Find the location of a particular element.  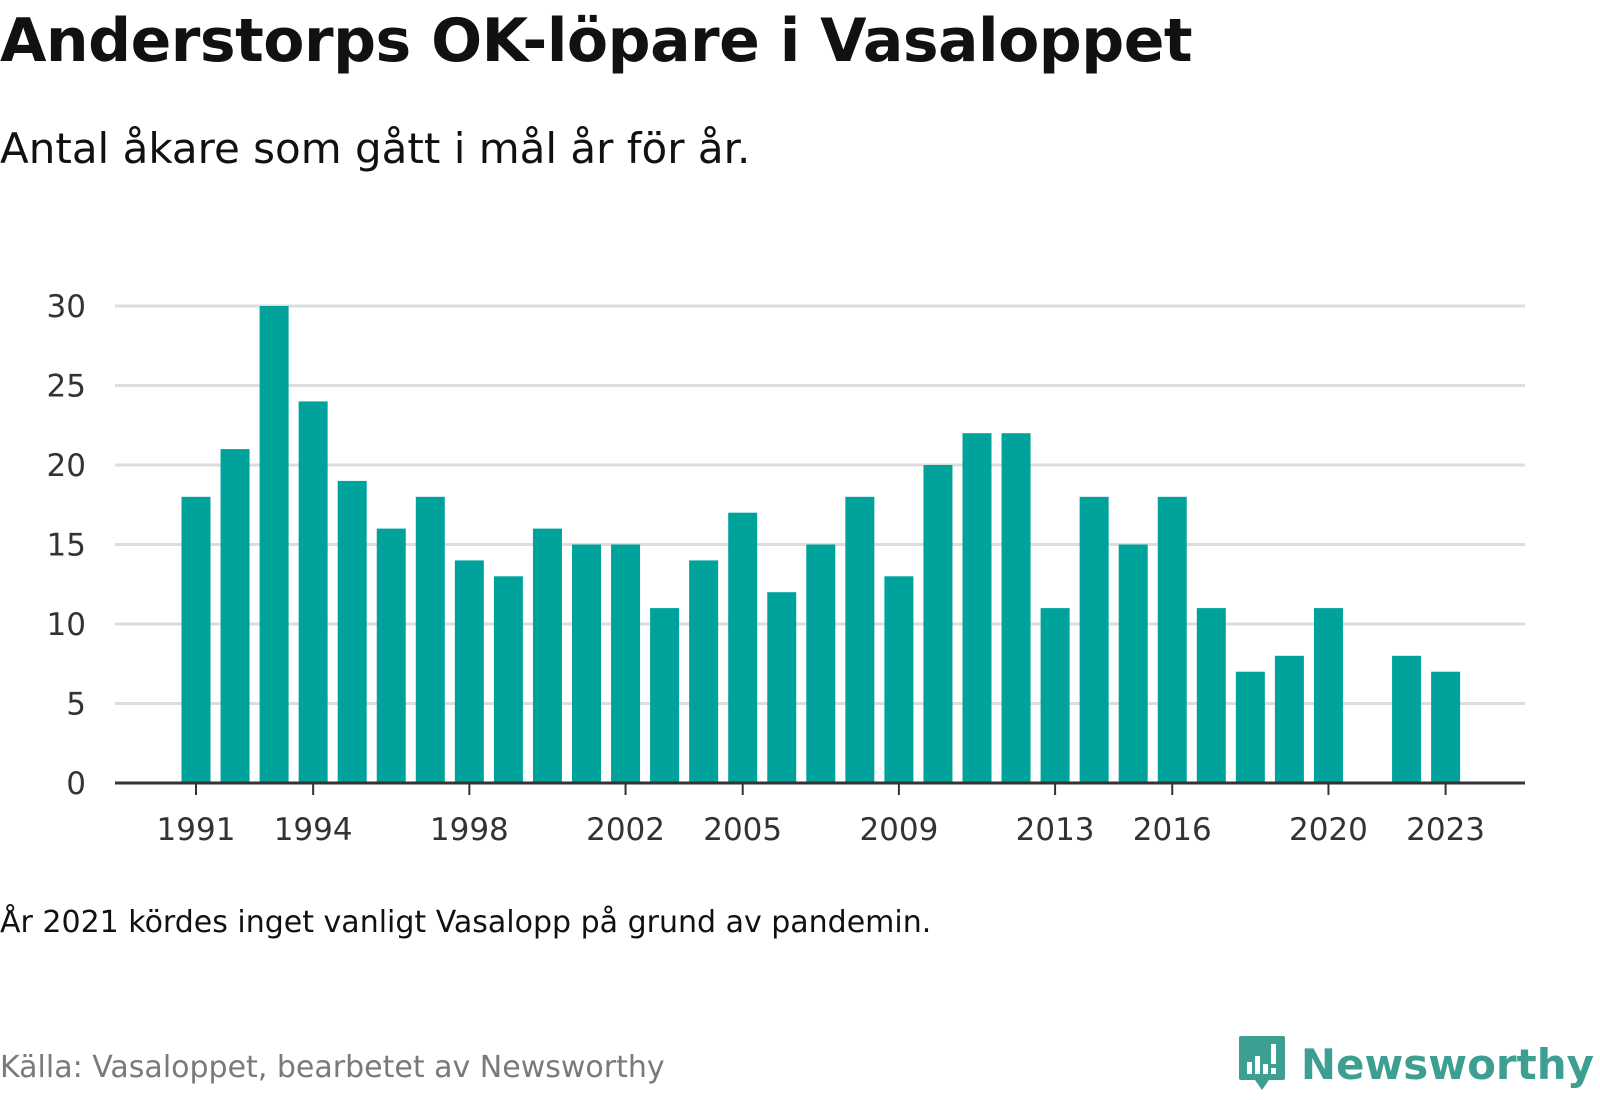

bar-2022 is located at coordinates (1407, 719).